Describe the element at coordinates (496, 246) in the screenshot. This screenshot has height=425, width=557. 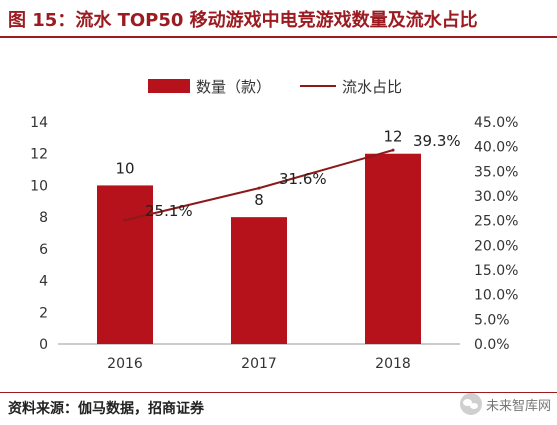
I see `y-right-tick-label: 20.0%` at that location.